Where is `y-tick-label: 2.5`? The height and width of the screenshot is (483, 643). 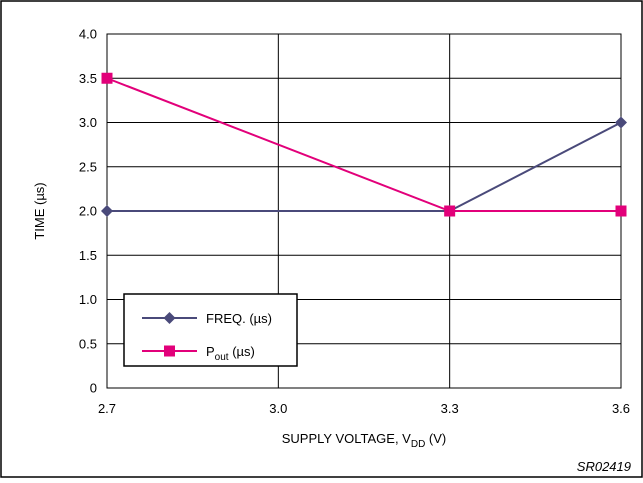 y-tick-label: 2.5 is located at coordinates (88, 166).